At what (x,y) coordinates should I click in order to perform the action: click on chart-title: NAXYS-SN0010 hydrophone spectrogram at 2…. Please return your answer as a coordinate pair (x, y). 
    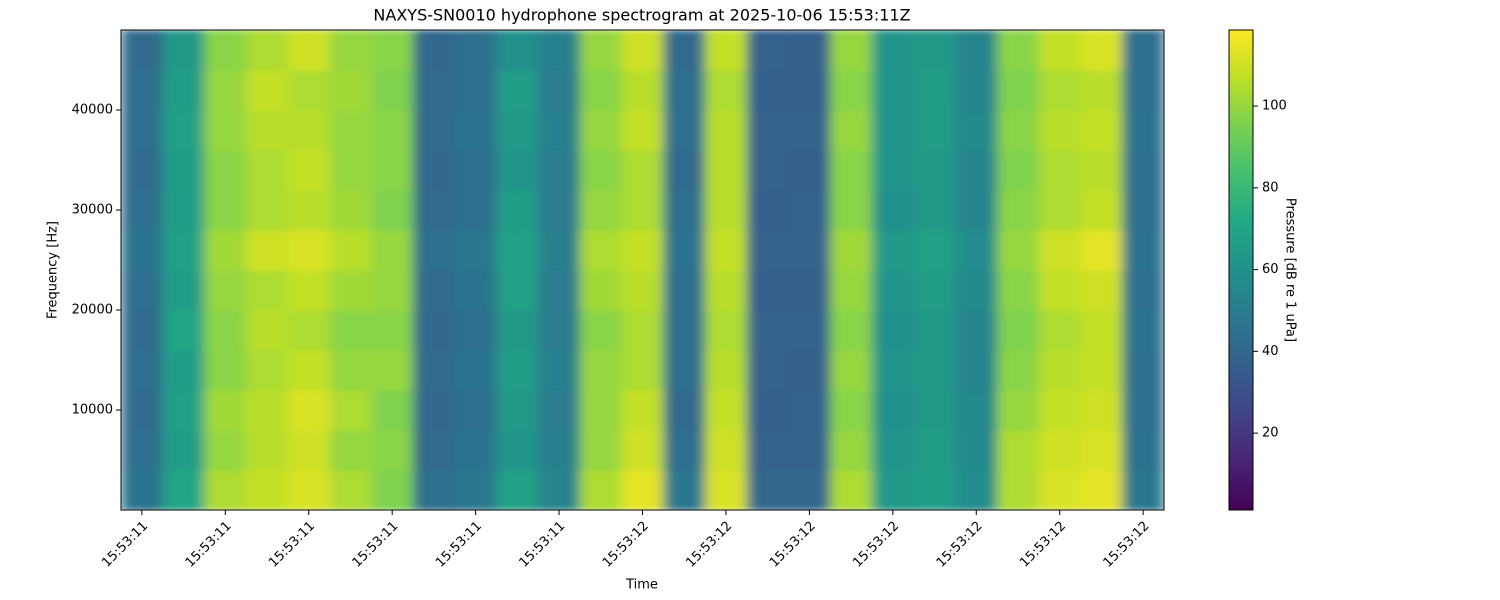
    Looking at the image, I should click on (641, 15).